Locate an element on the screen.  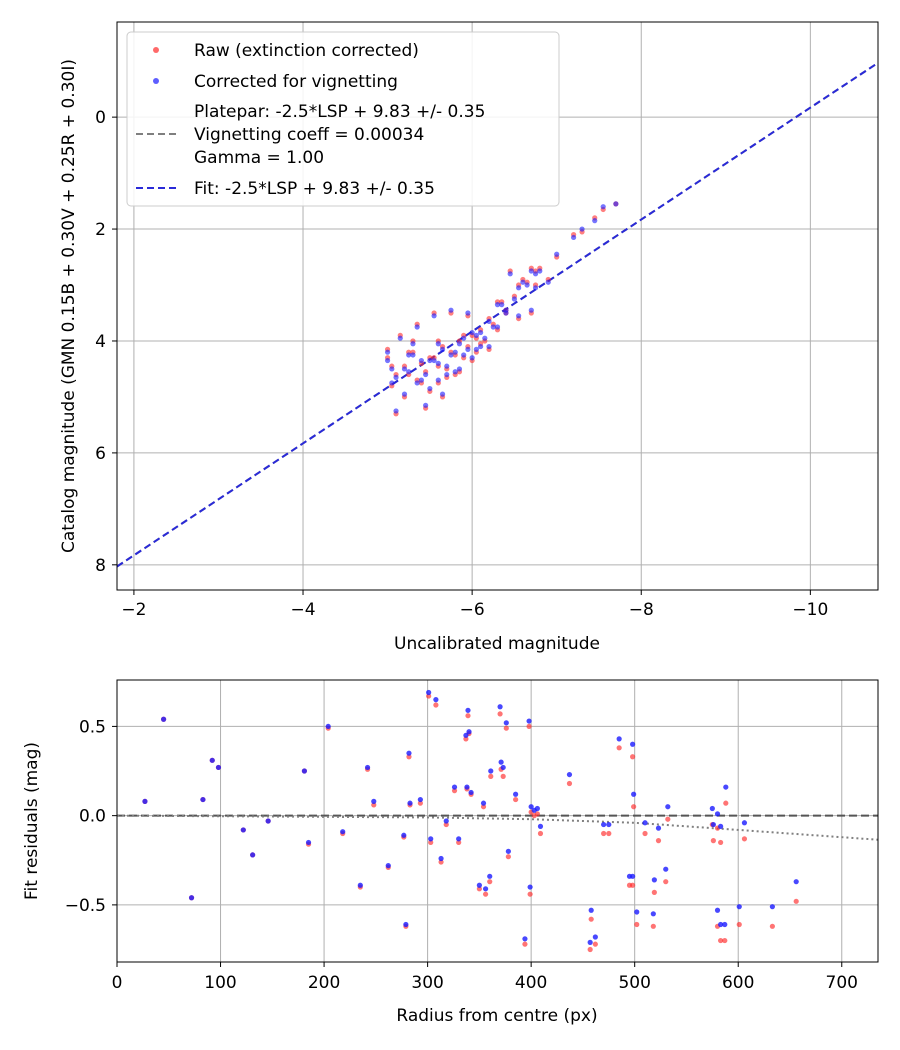
legend-box is located at coordinates (343, 119).